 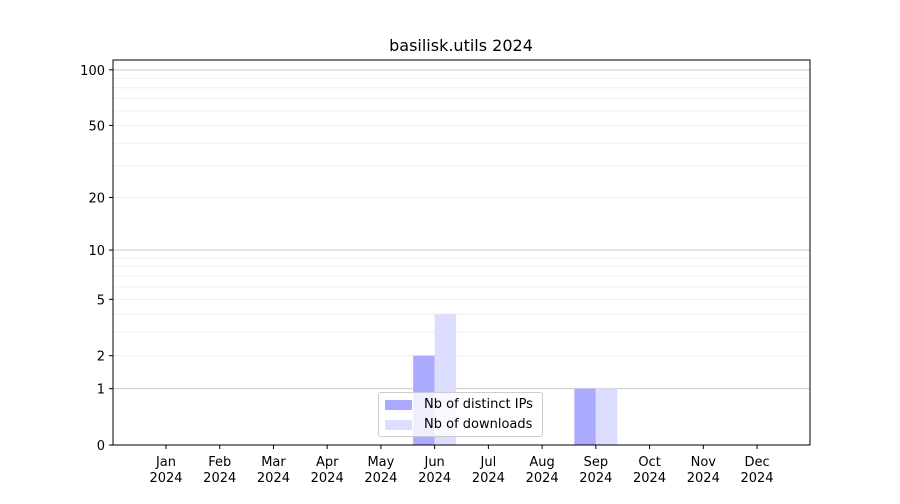 I want to click on x-tick-label: Nov 2024, so click(x=703, y=470).